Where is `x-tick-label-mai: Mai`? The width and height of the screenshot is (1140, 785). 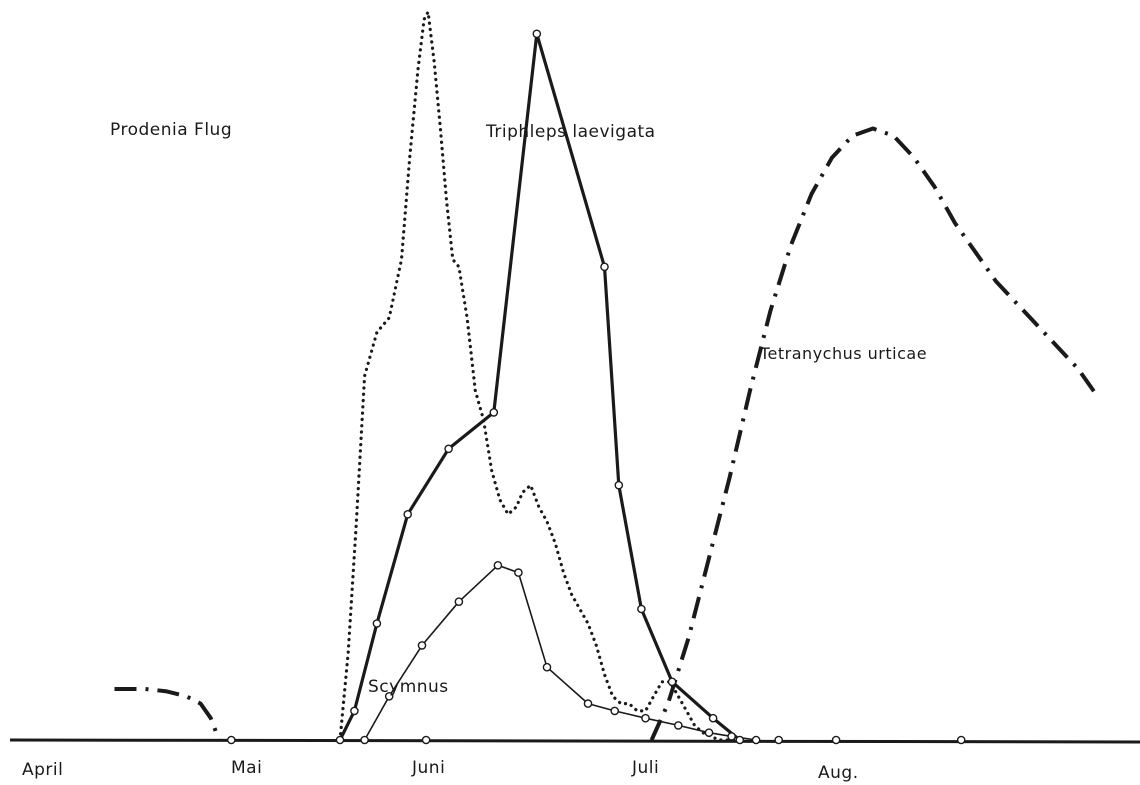
x-tick-label-mai: Mai is located at coordinates (247, 768).